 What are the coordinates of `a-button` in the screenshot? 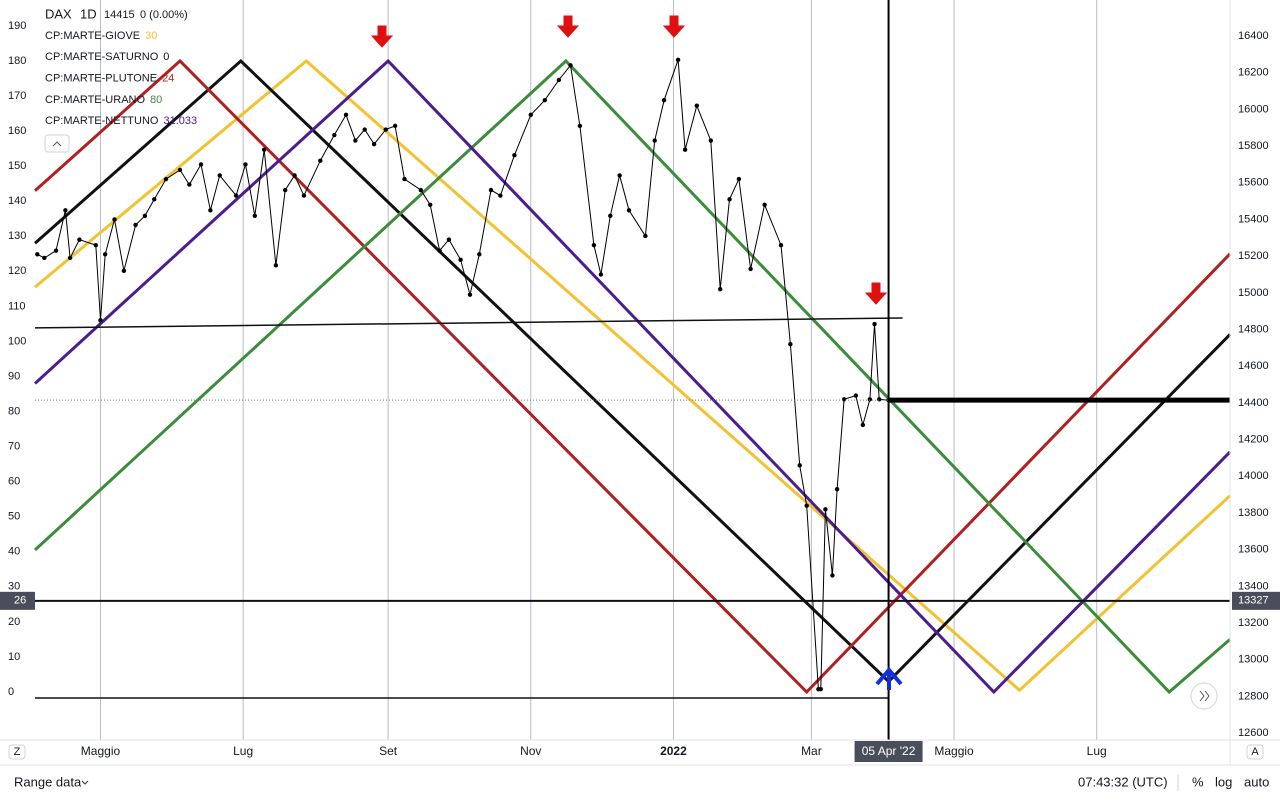 It's located at (1255, 752).